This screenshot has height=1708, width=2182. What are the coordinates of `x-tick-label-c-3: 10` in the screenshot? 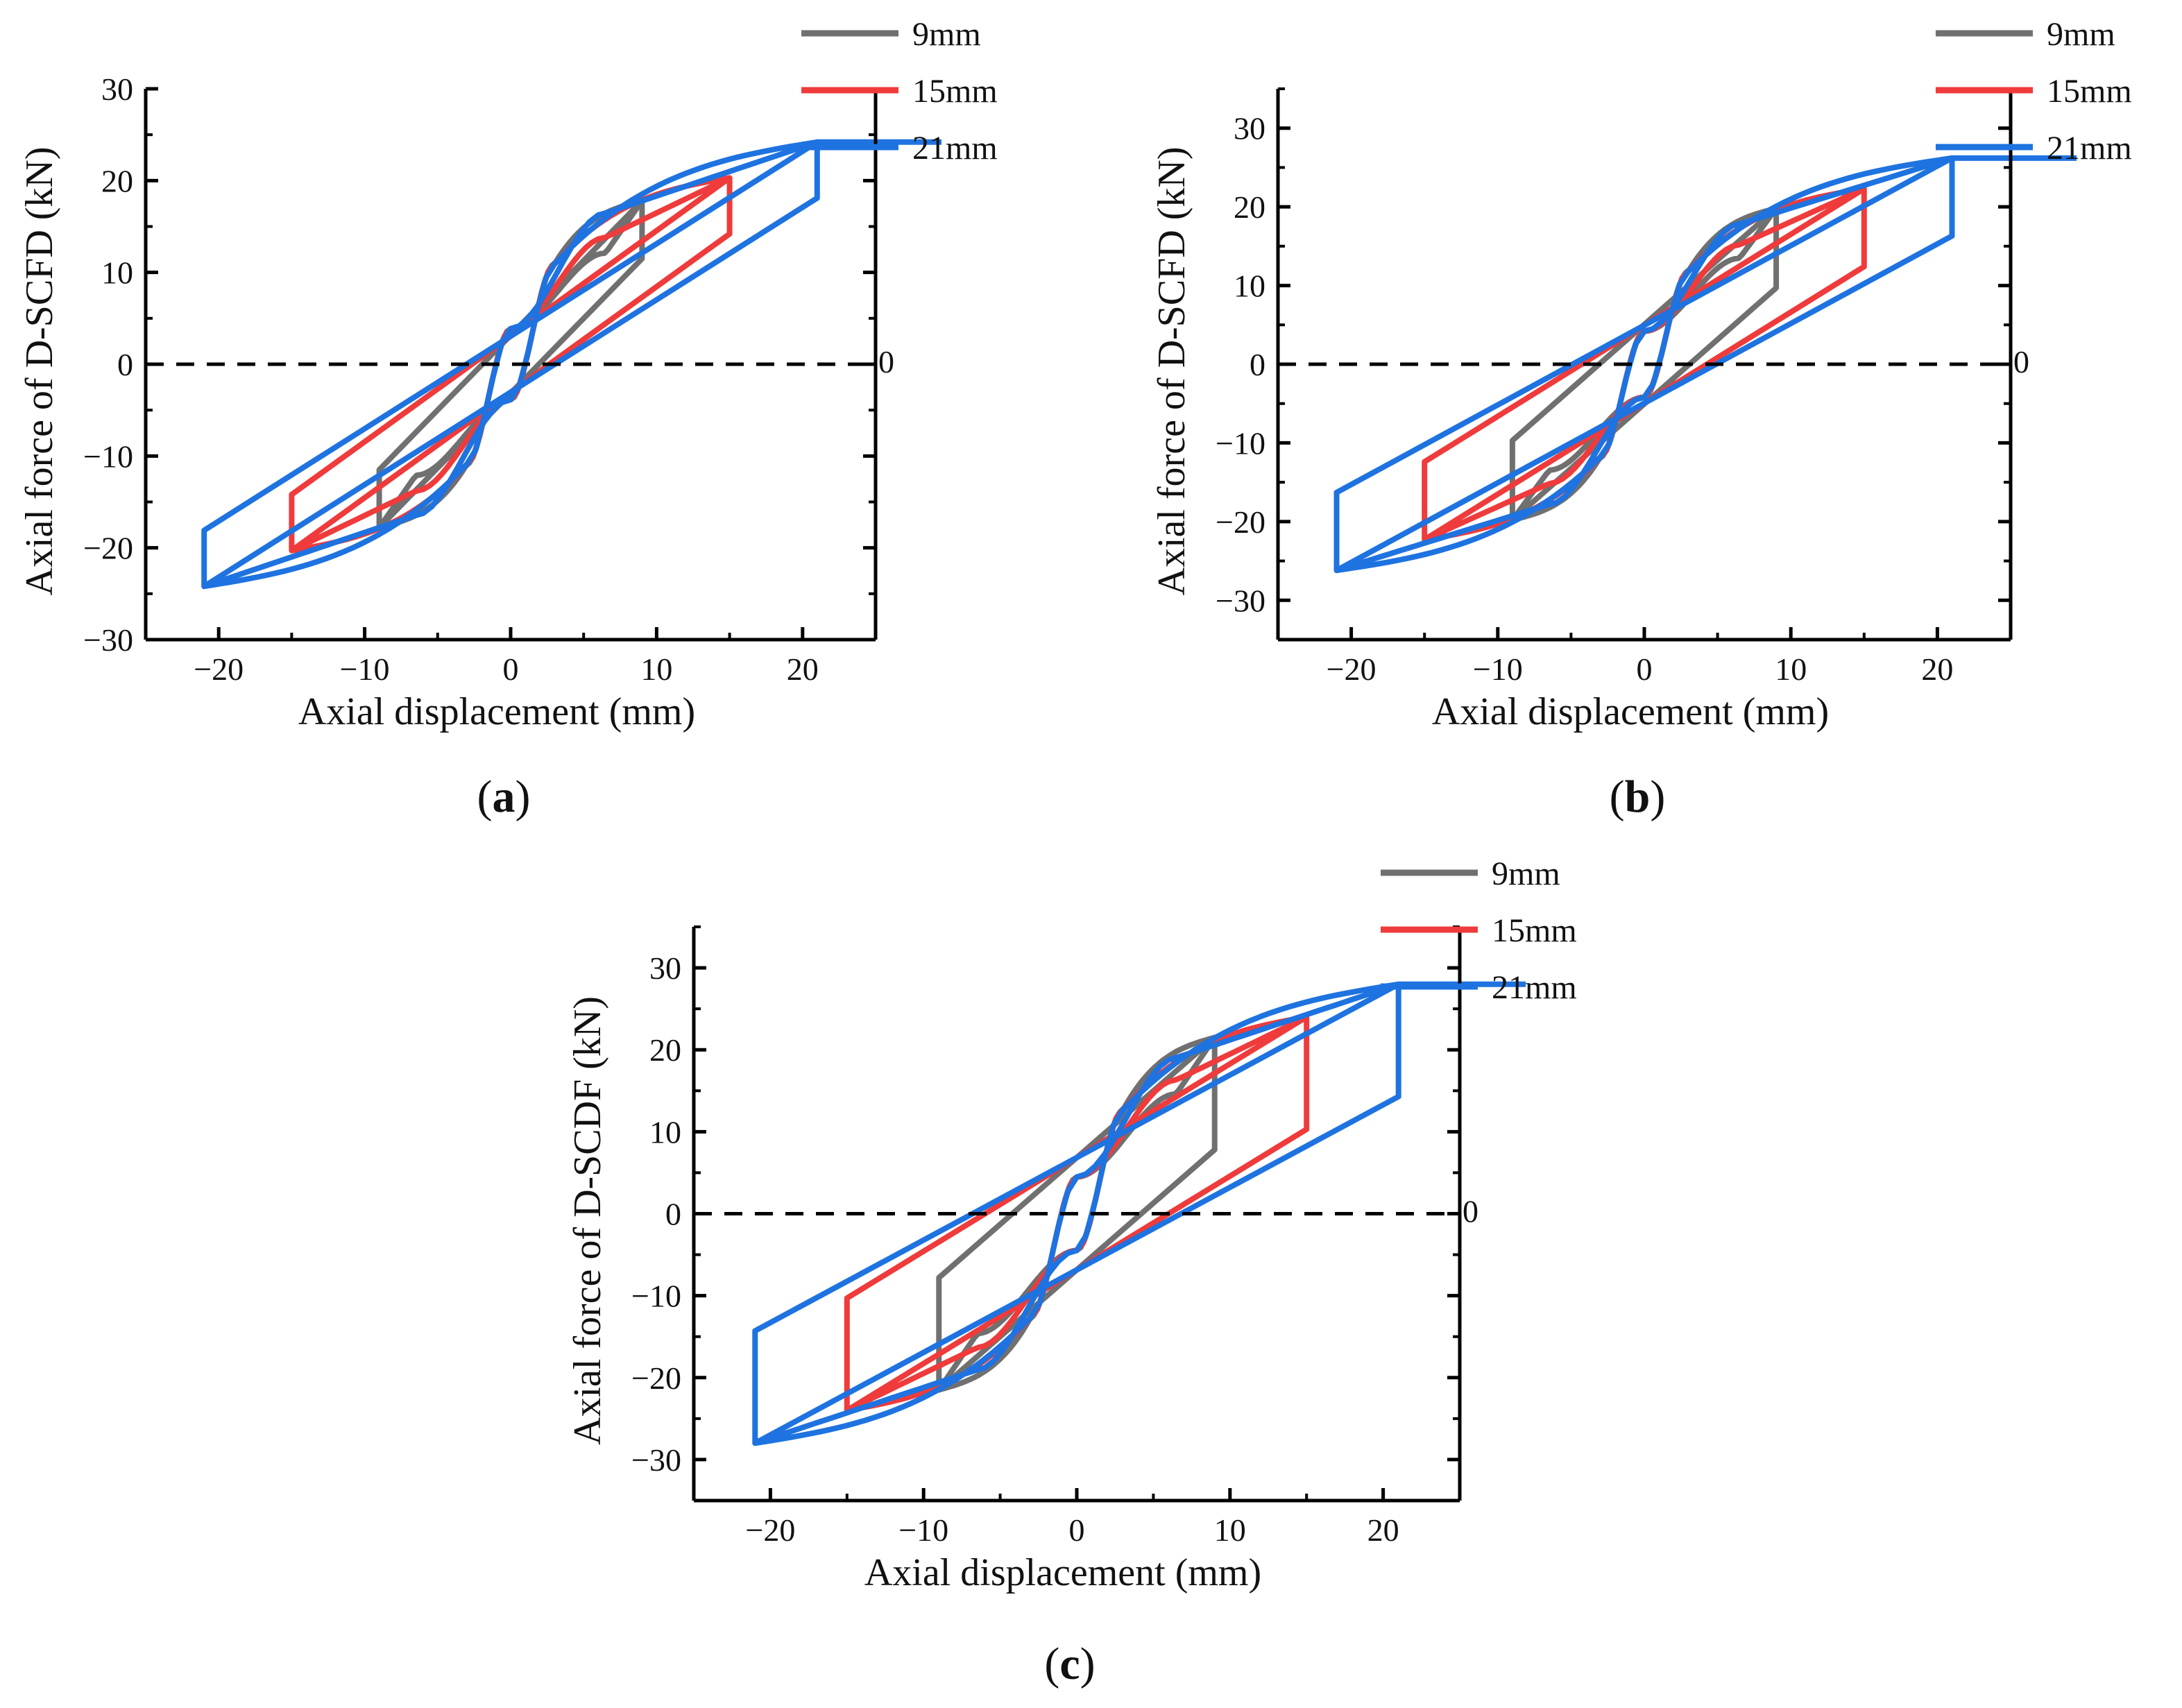 It's located at (1230, 1530).